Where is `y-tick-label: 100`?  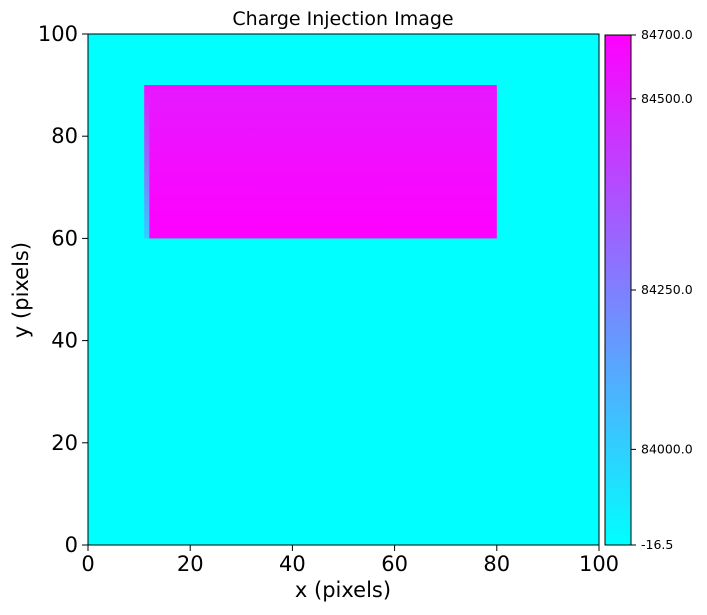 y-tick-label: 100 is located at coordinates (58, 34).